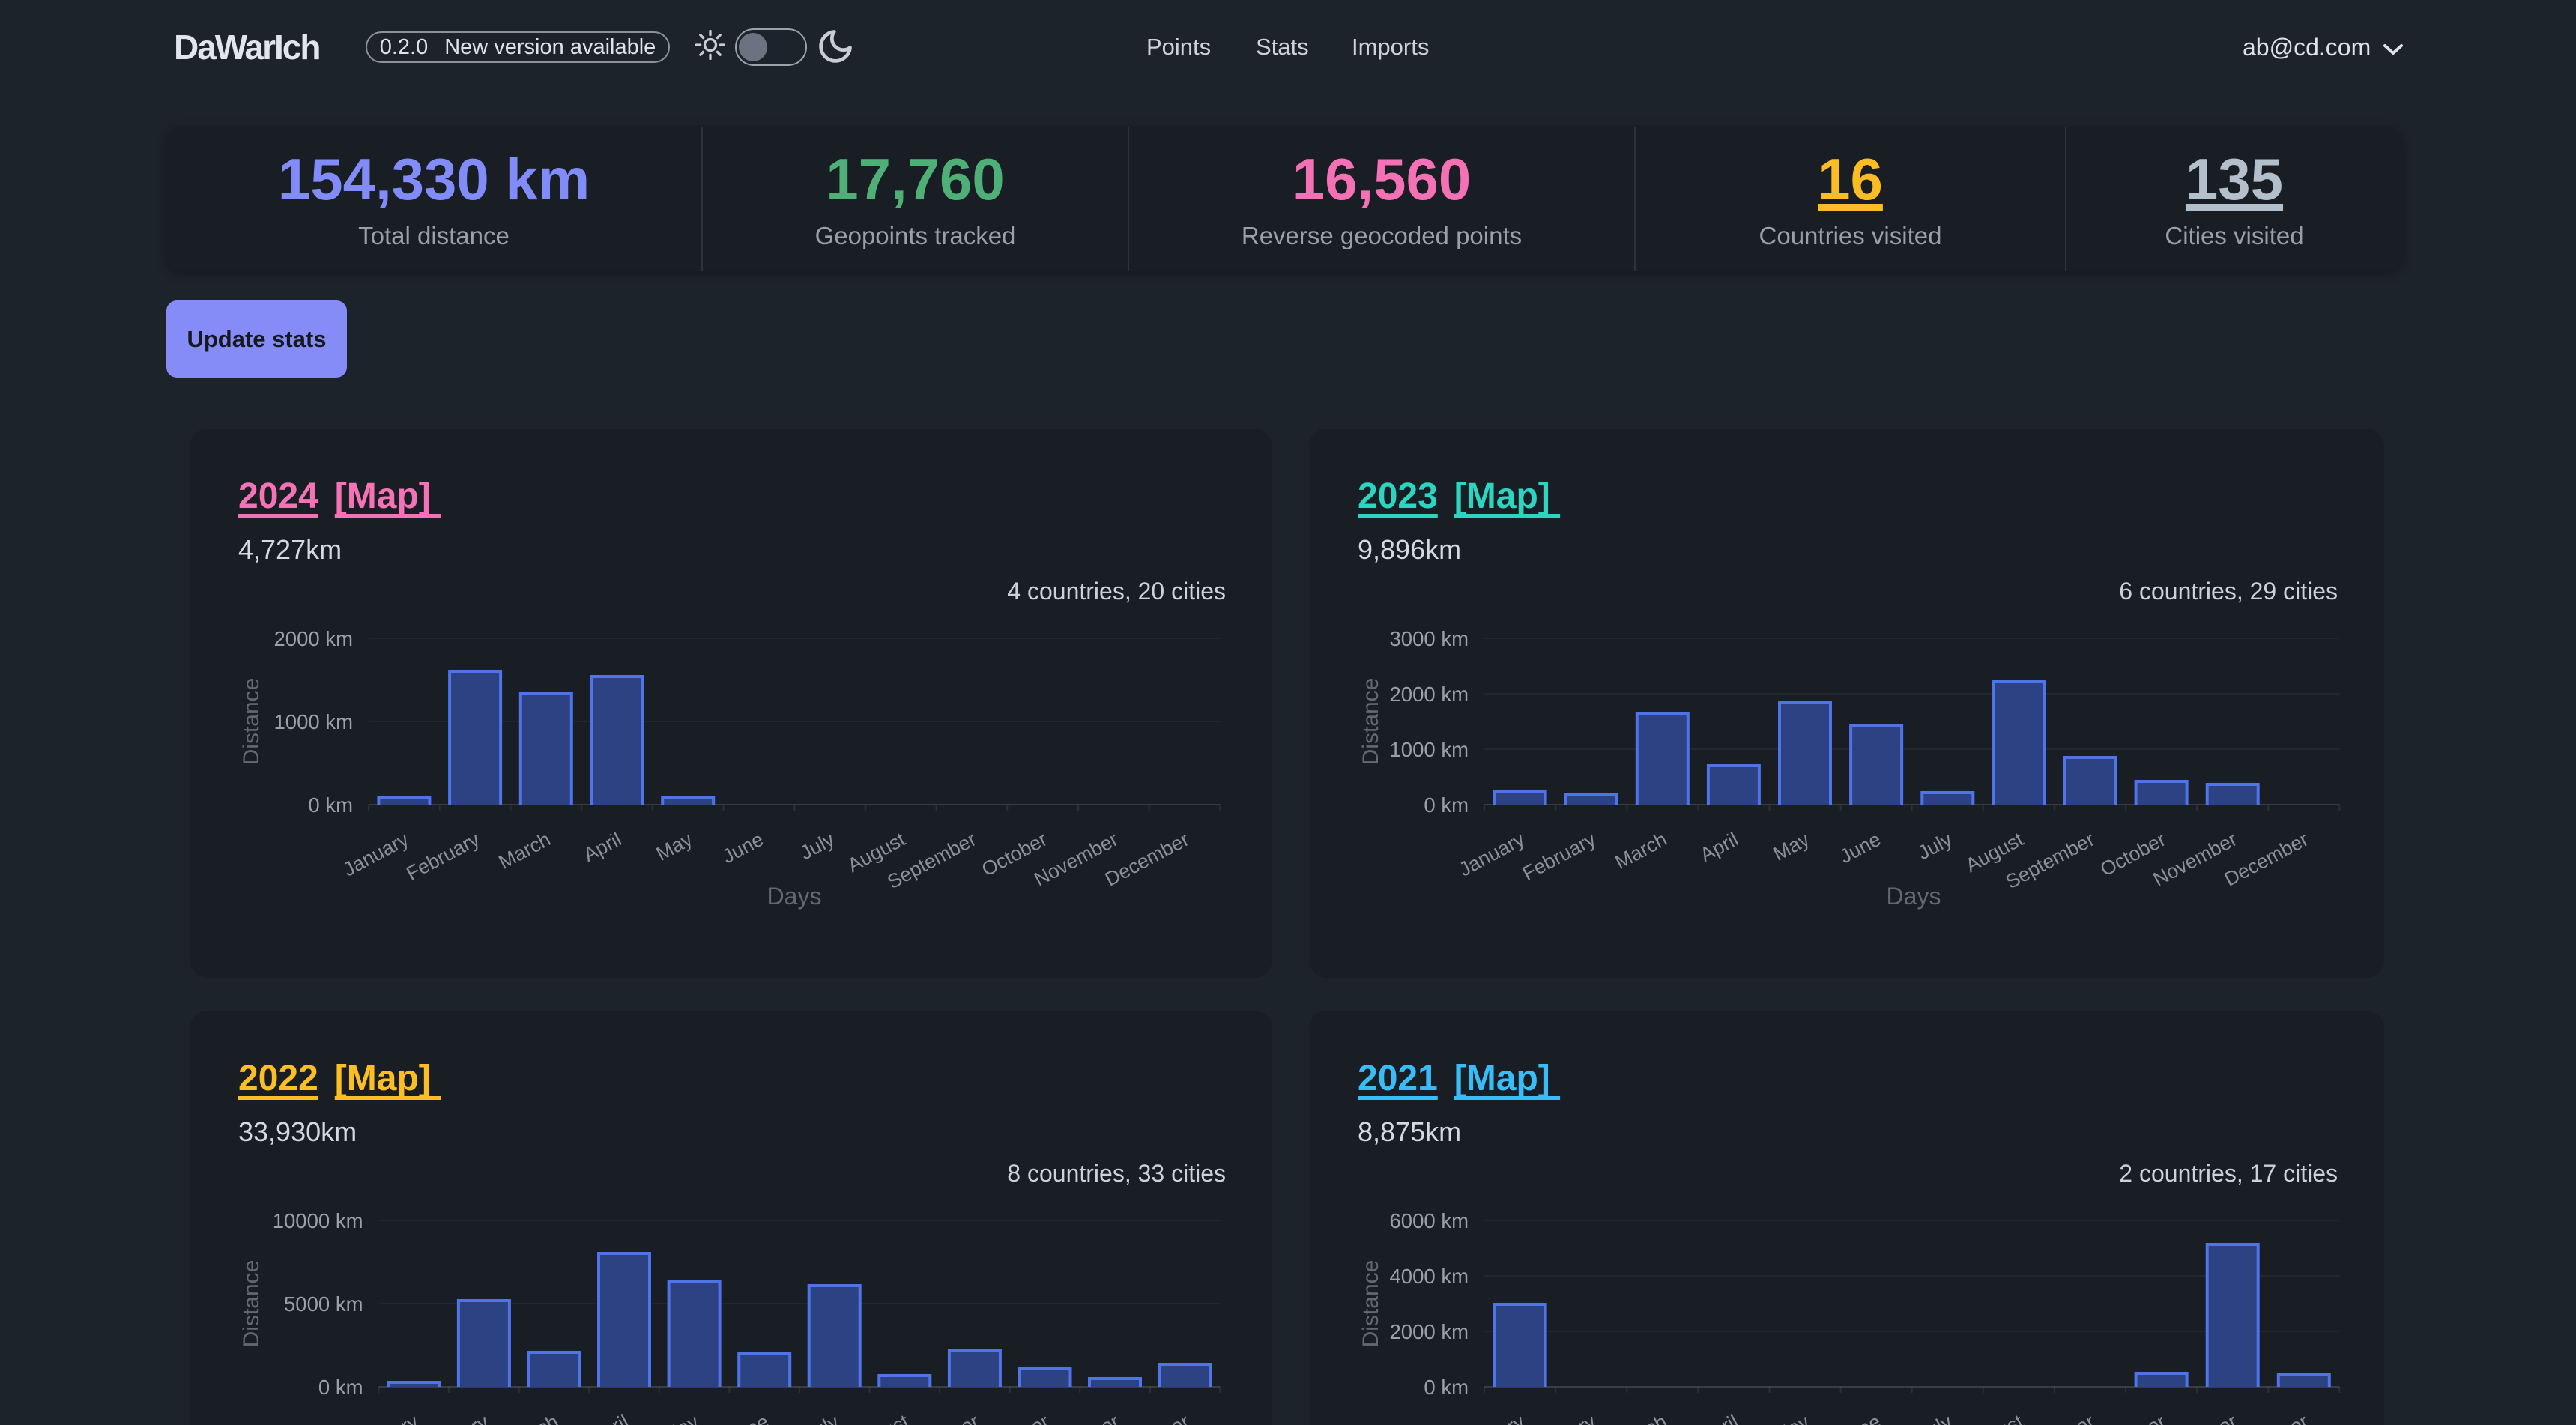 The width and height of the screenshot is (2576, 1425). I want to click on svg-text: 4000 km, so click(1429, 1276).